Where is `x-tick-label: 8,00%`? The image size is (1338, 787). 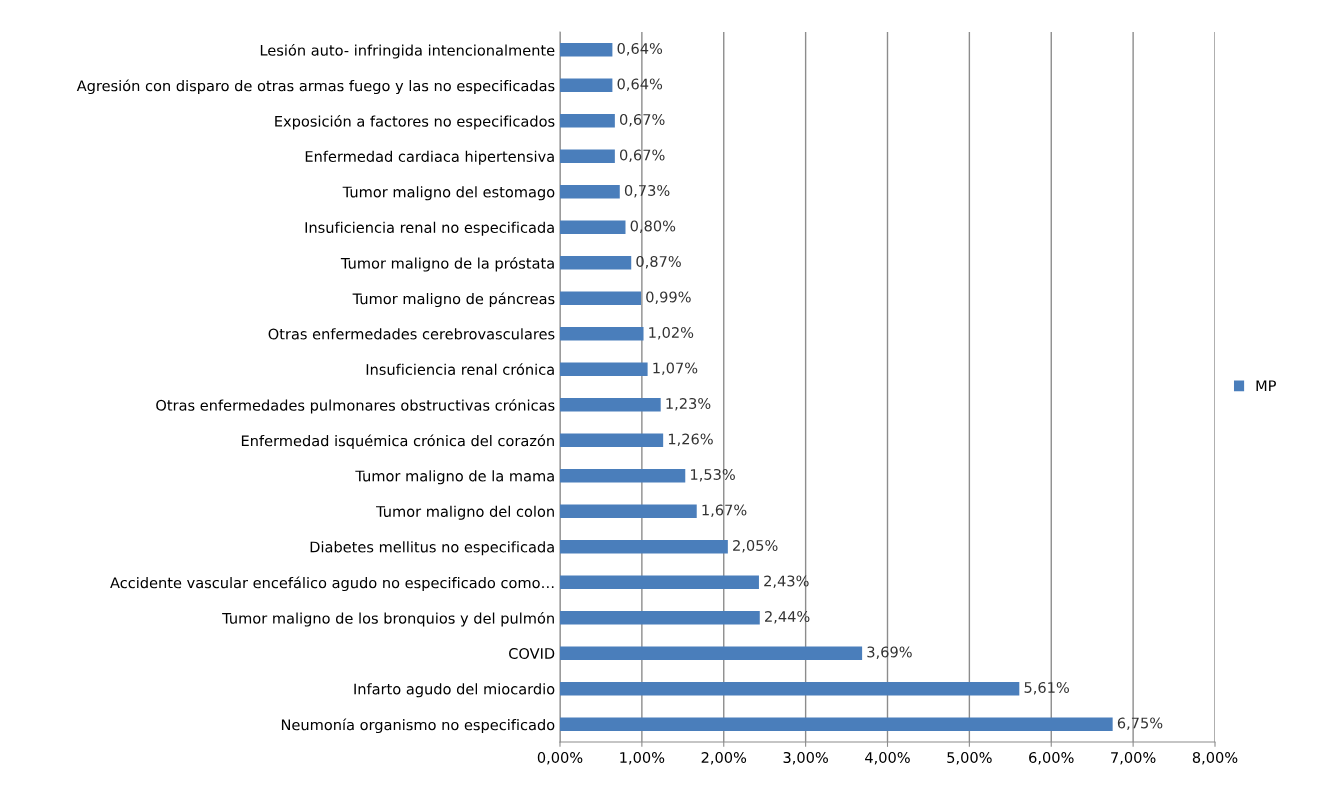 x-tick-label: 8,00% is located at coordinates (1215, 758).